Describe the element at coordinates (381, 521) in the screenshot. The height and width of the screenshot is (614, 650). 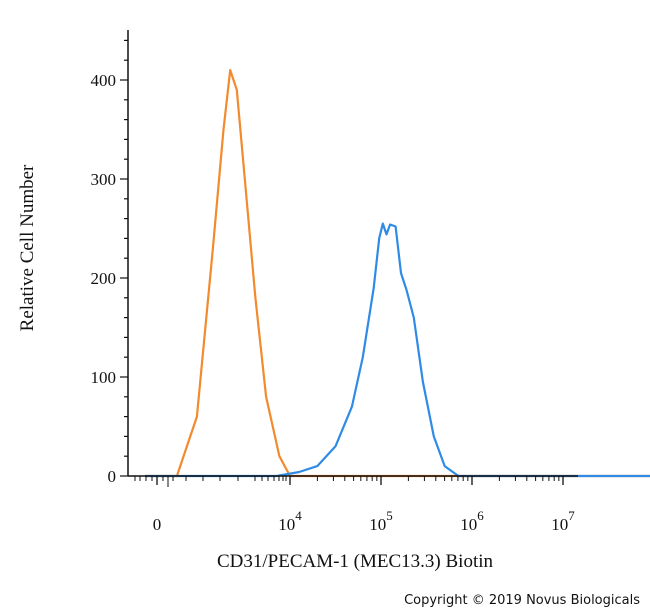
I see `x-tick-label: 10⁵` at that location.